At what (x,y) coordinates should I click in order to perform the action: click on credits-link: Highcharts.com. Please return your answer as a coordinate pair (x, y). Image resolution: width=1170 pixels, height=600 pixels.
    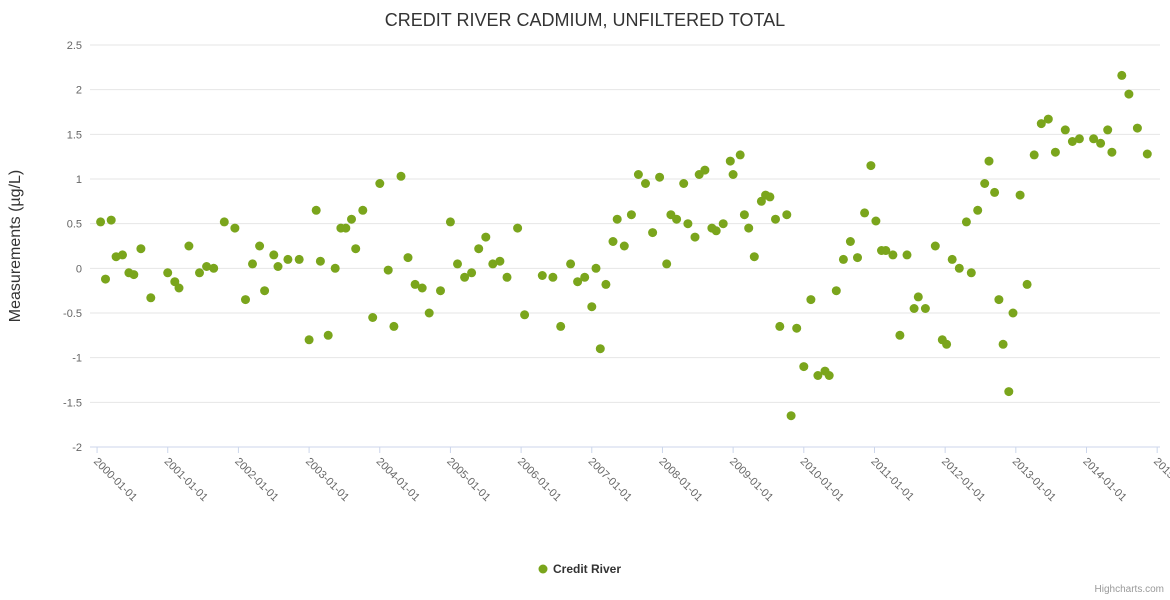
    Looking at the image, I should click on (1129, 589).